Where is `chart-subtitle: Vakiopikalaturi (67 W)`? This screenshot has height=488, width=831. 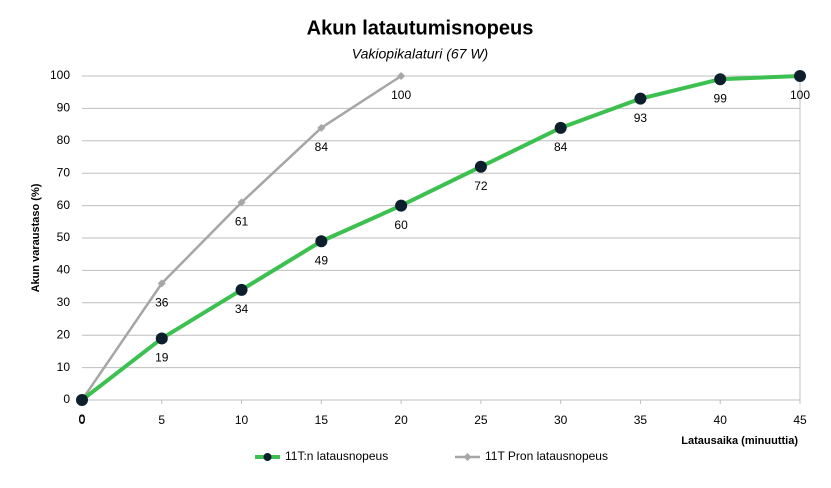 chart-subtitle: Vakiopikalaturi (67 W) is located at coordinates (420, 54).